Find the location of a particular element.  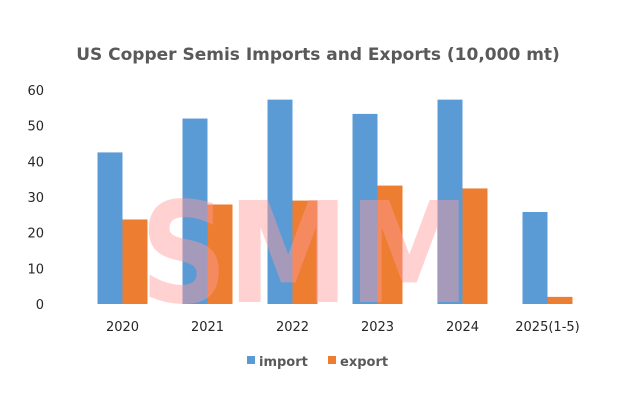

y-tick-label: 0 is located at coordinates (40, 305).